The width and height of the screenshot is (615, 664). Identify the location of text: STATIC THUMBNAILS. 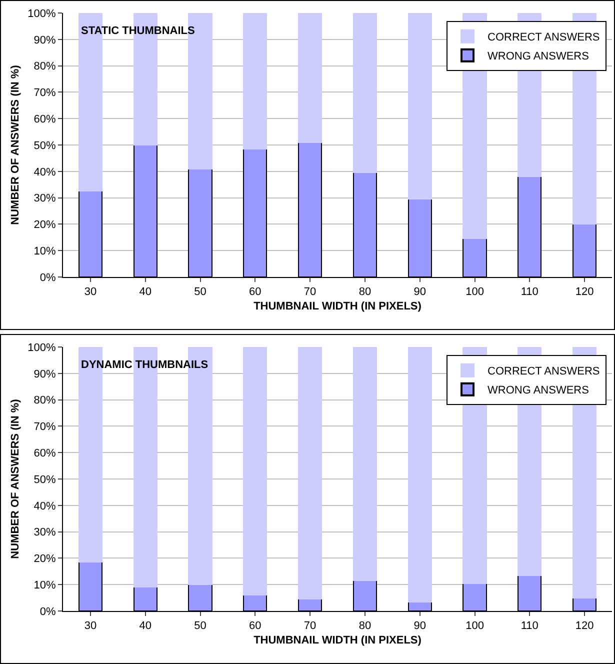
(138, 31).